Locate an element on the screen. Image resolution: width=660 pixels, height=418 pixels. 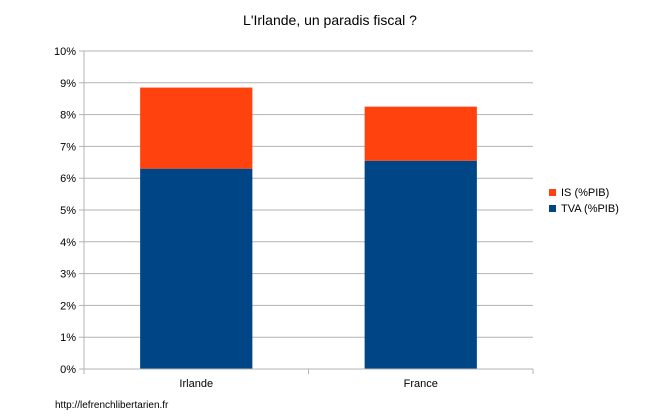
y-tick-label: 3% is located at coordinates (68, 275).